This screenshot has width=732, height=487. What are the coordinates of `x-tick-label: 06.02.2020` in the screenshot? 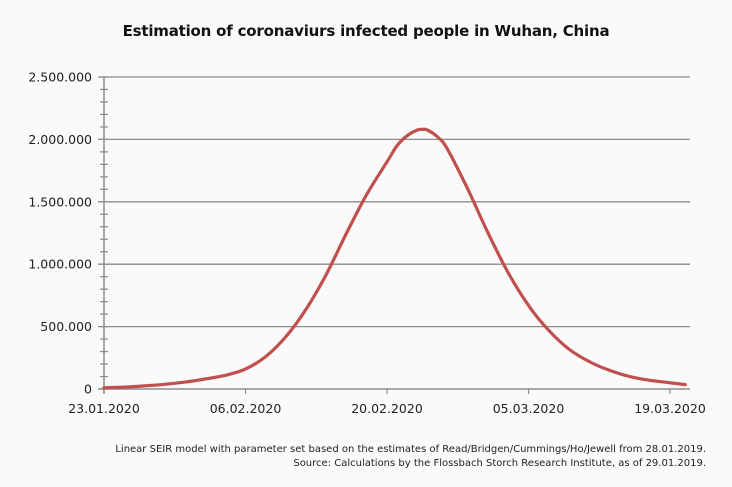 It's located at (246, 408).